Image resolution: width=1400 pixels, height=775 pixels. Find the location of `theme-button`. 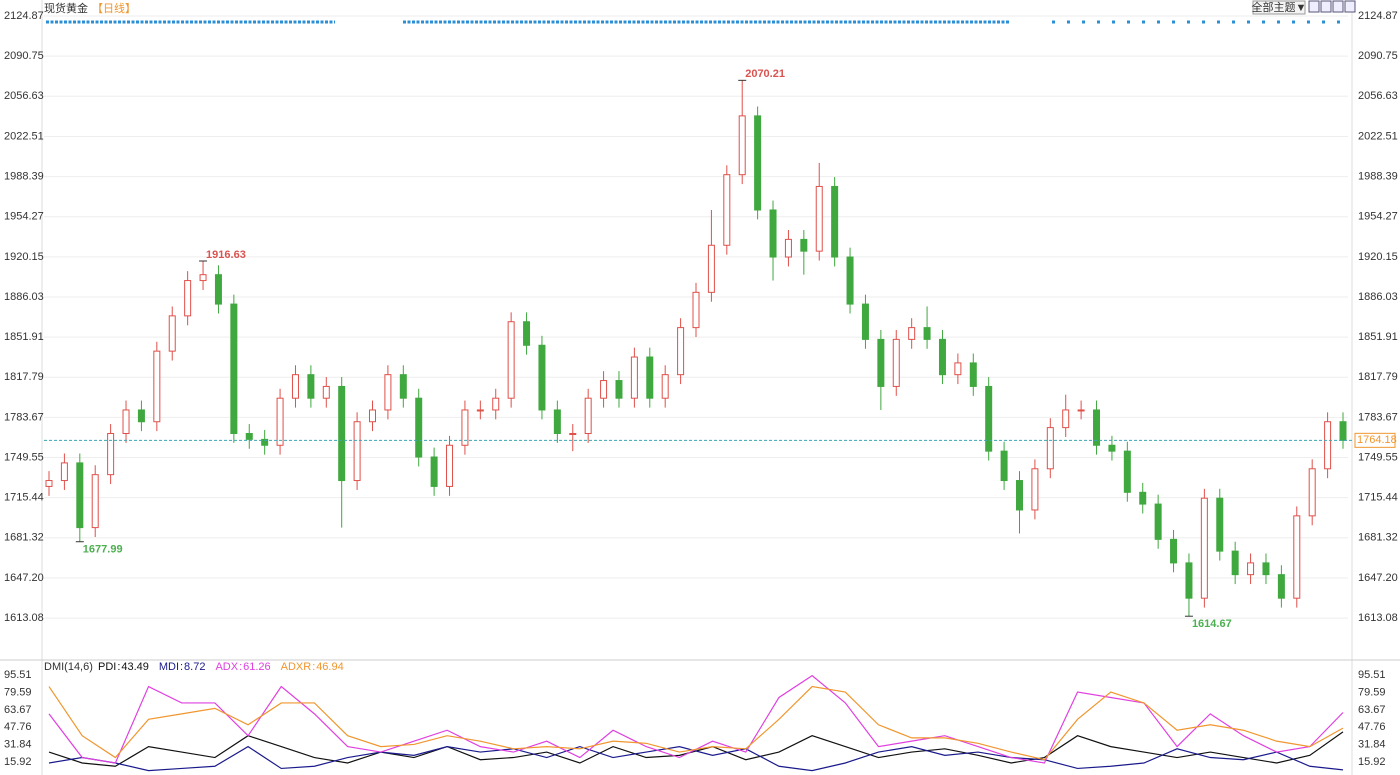

theme-button is located at coordinates (1279, 7).